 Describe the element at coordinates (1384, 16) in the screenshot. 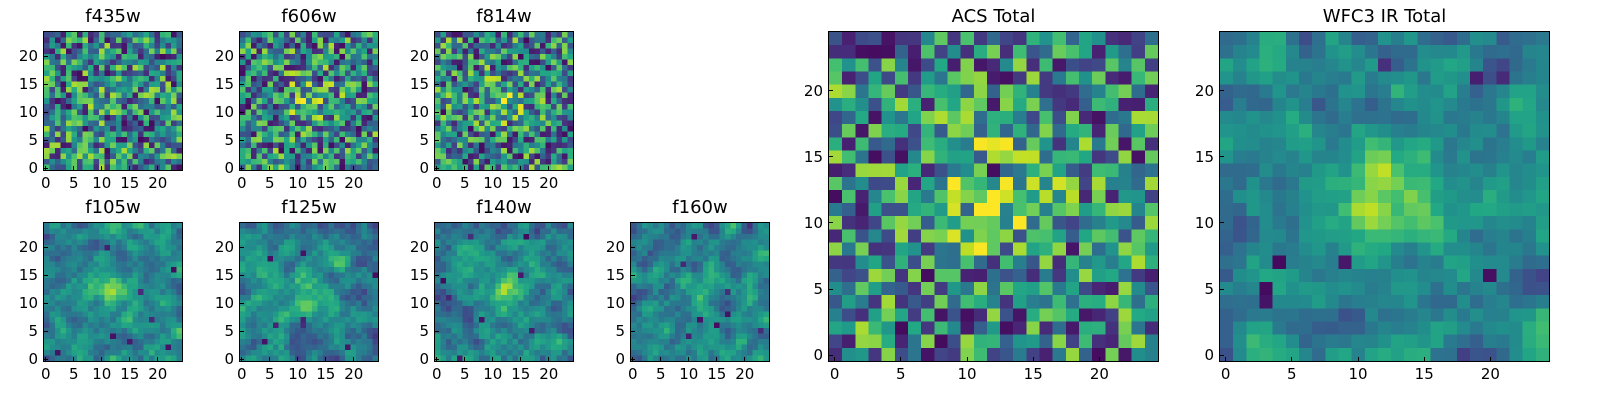

I see `panel-title: WFC3 IR Total` at that location.